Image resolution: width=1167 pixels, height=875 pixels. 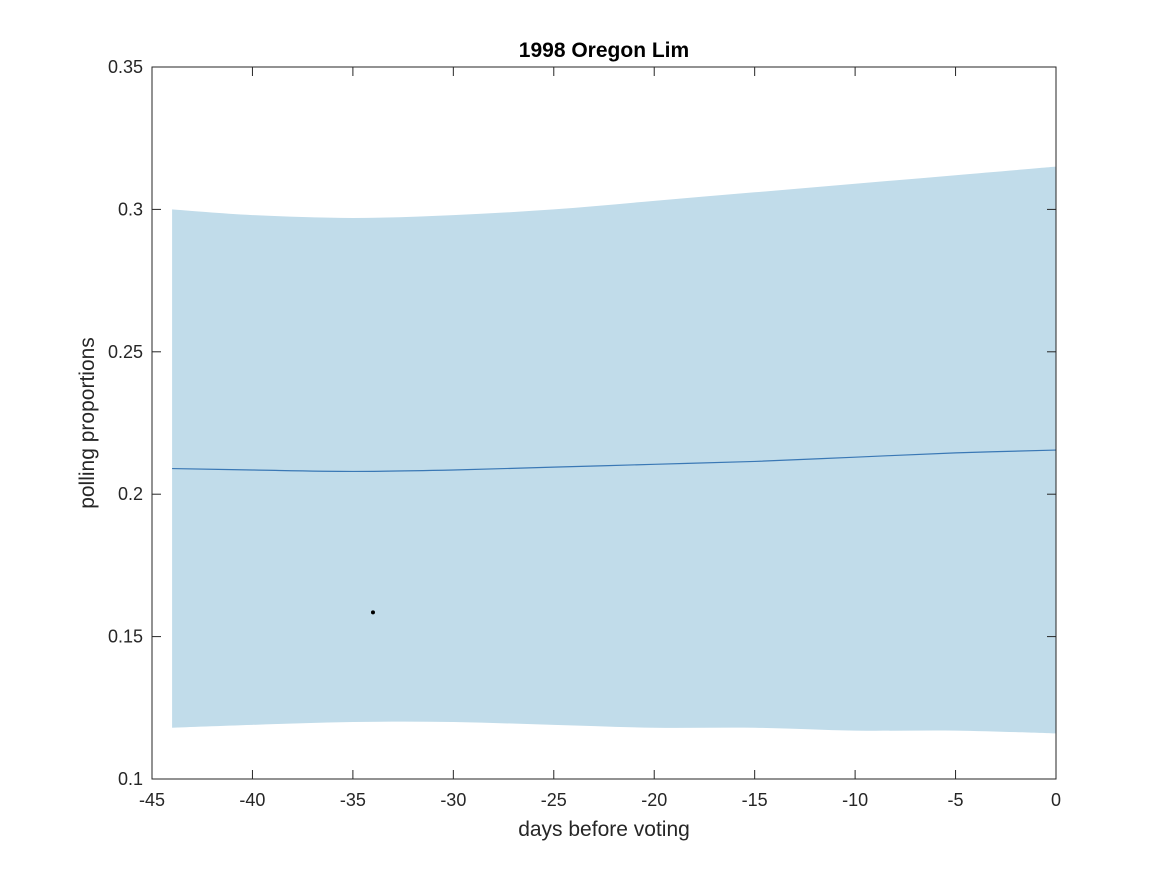 I want to click on x-tick-label: -35, so click(x=353, y=800).